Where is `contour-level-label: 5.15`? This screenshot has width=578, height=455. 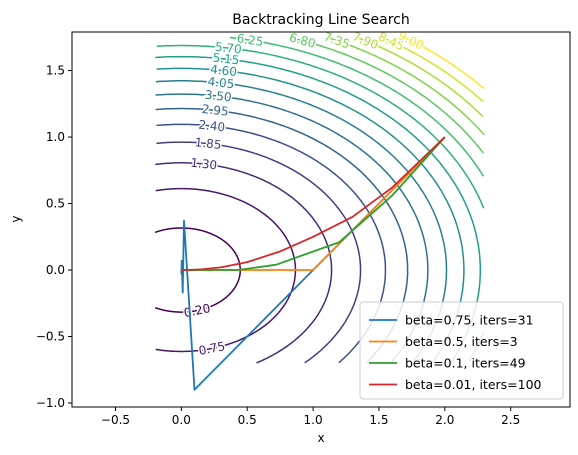
contour-level-label: 5.15 is located at coordinates (226, 59).